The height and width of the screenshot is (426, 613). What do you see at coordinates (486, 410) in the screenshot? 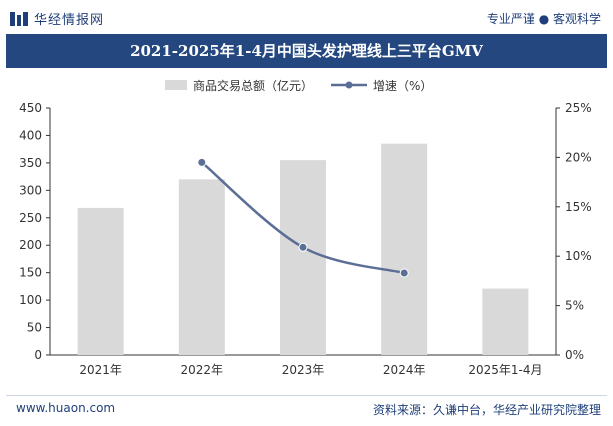
I see `footer-source: 资料来源：久谦中台，华经产业研究院整理` at bounding box center [486, 410].